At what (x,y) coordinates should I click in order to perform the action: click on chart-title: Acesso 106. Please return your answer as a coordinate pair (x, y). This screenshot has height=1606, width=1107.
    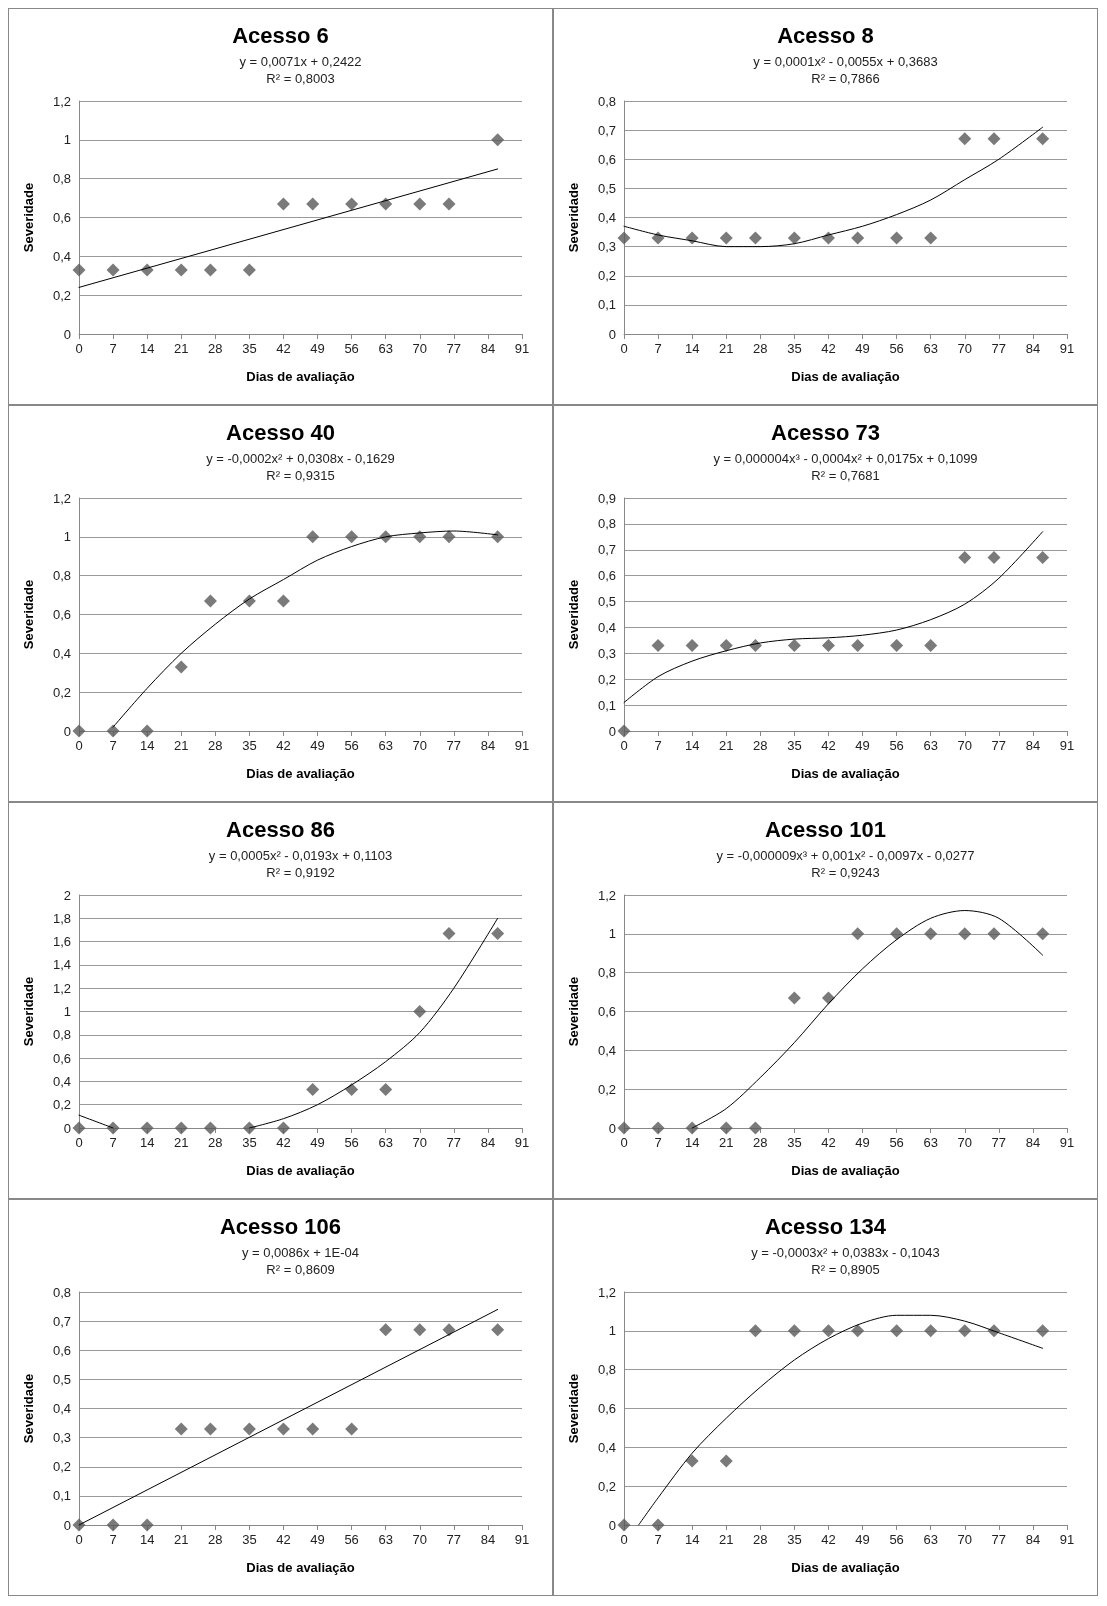
    Looking at the image, I should click on (280, 1226).